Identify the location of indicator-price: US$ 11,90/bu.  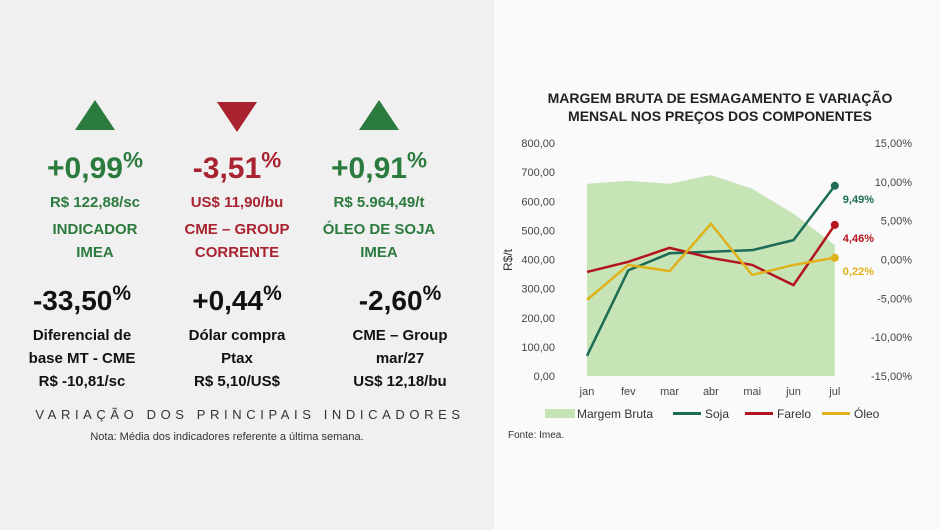
(237, 202).